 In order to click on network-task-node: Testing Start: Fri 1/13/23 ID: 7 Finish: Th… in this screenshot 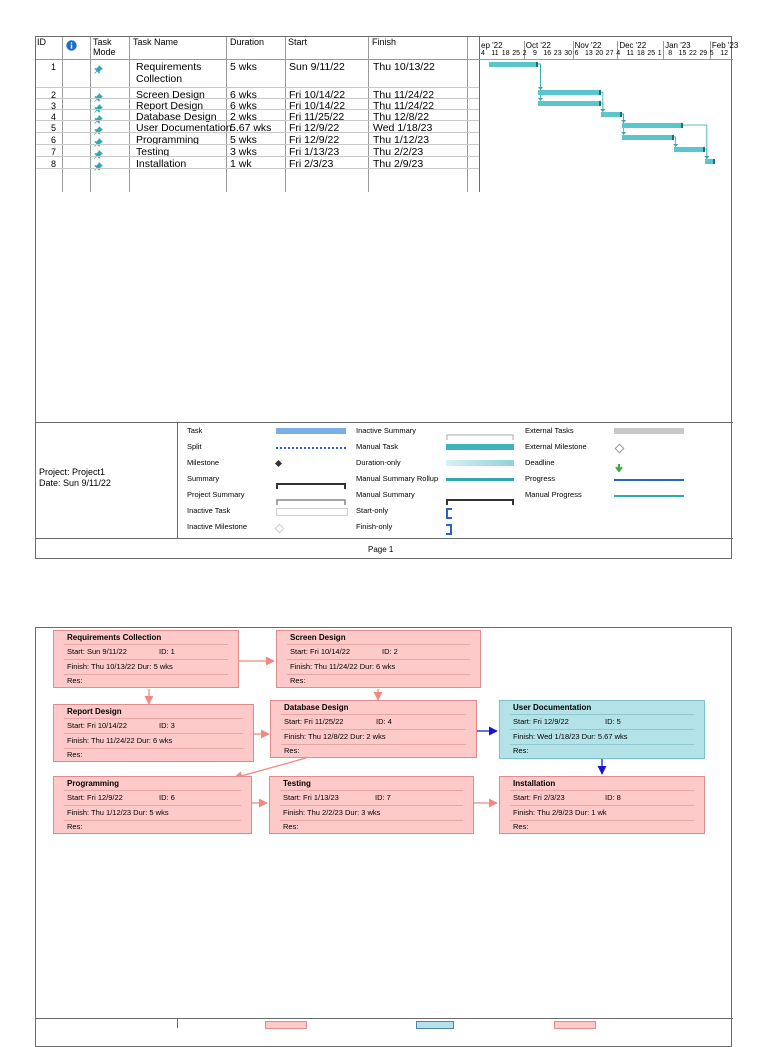, I will do `click(371, 805)`.